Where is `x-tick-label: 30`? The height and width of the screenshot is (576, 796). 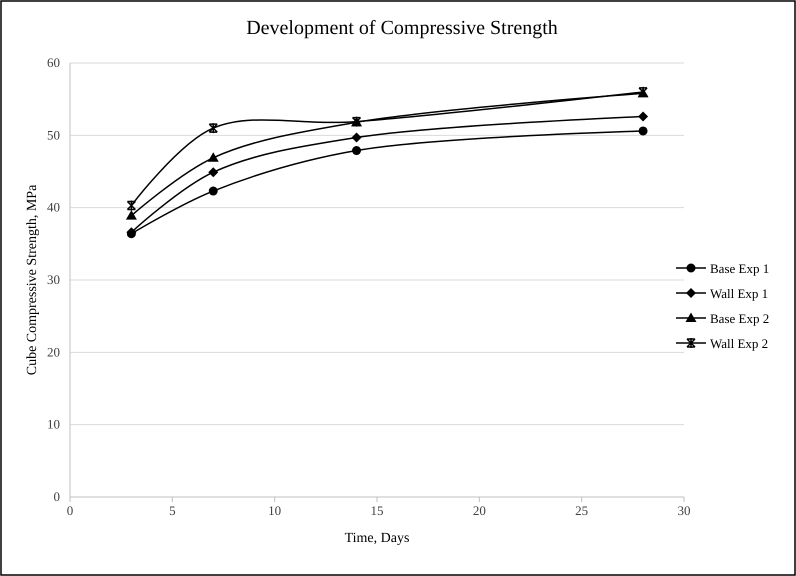
x-tick-label: 30 is located at coordinates (684, 510).